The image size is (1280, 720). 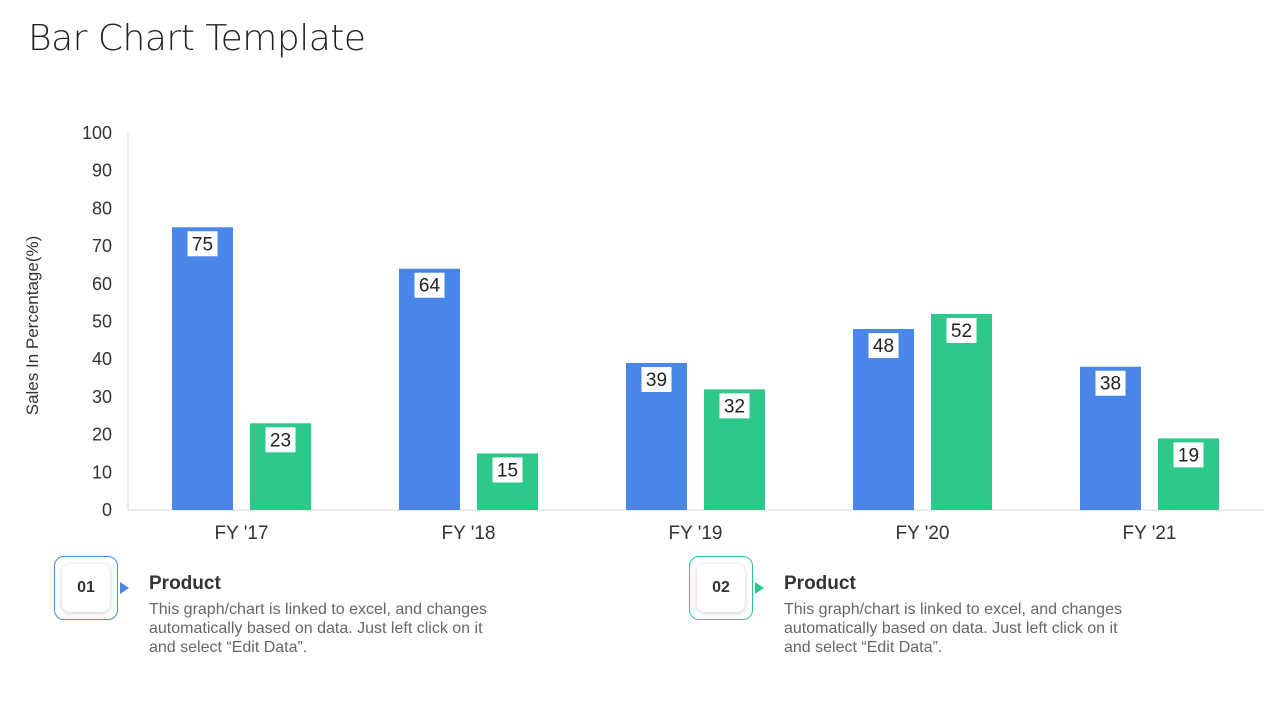 I want to click on data-label: 19, so click(x=1188, y=455).